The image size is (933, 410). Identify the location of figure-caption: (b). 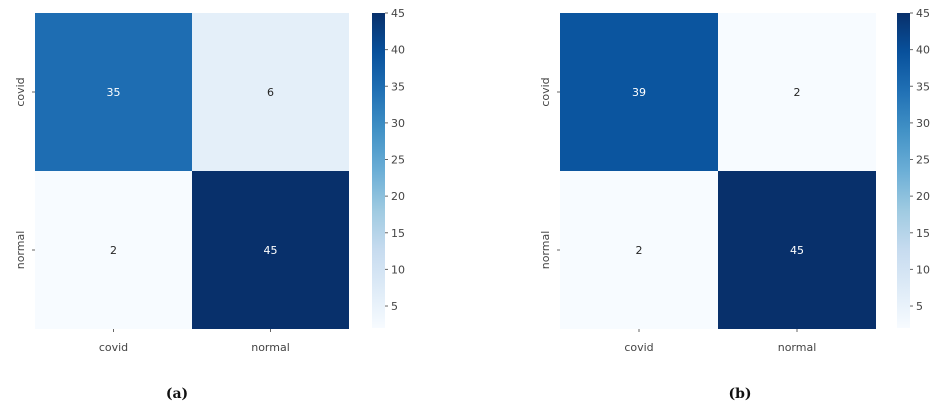
(739, 394).